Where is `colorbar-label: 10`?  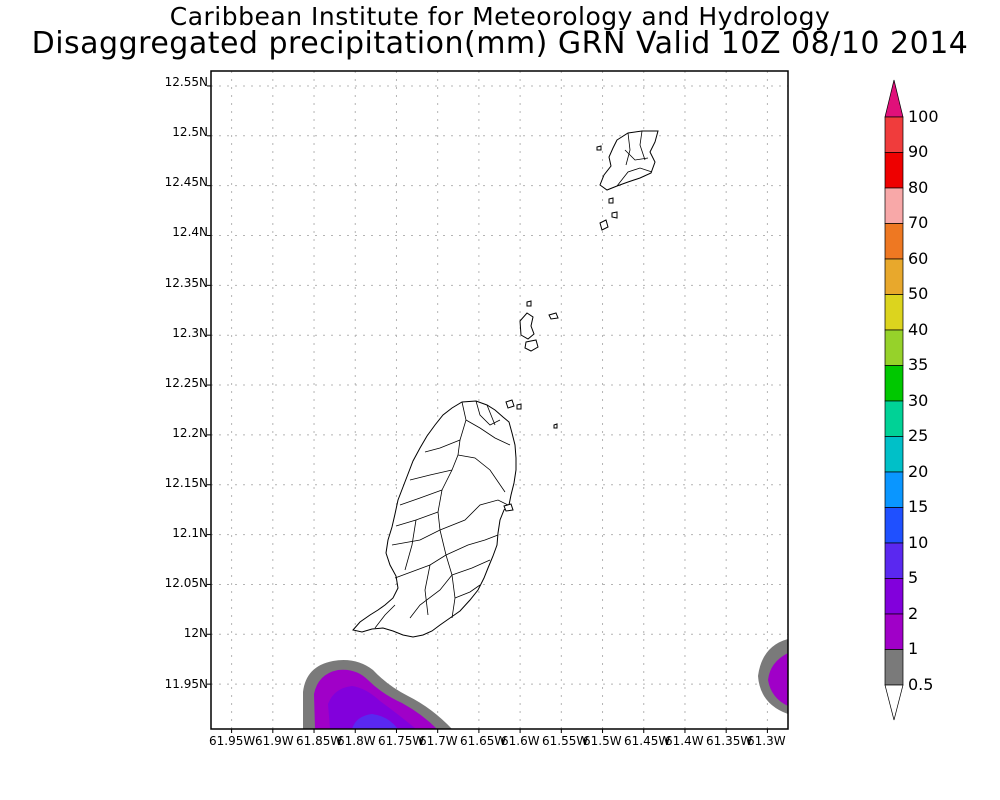 colorbar-label: 10 is located at coordinates (918, 542).